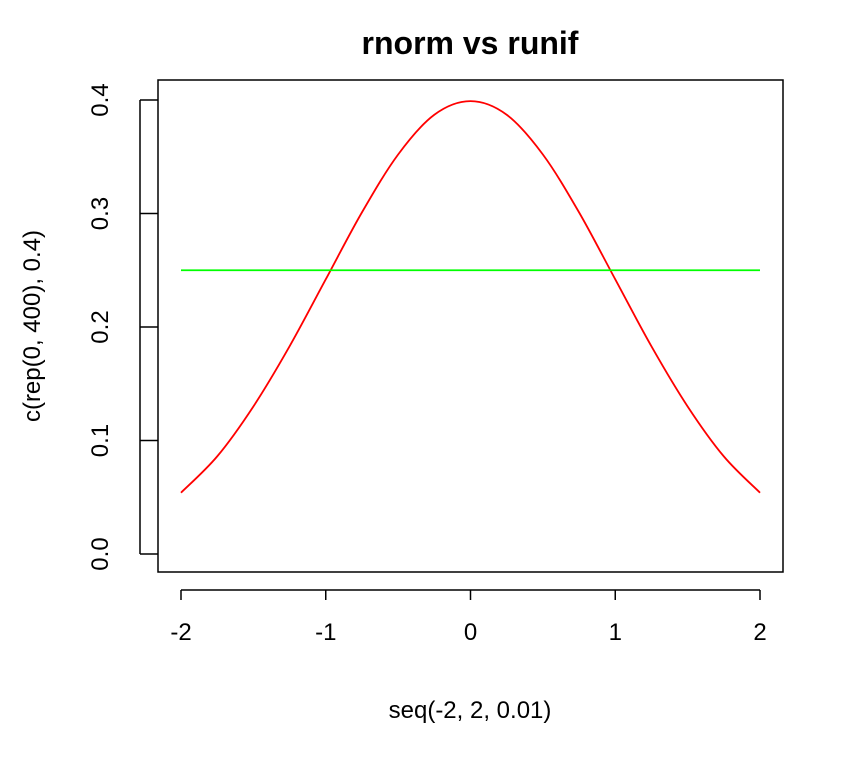 The image size is (864, 768). Describe the element at coordinates (468, 617) in the screenshot. I see `x-axis: -2 -1 0 1 2` at that location.